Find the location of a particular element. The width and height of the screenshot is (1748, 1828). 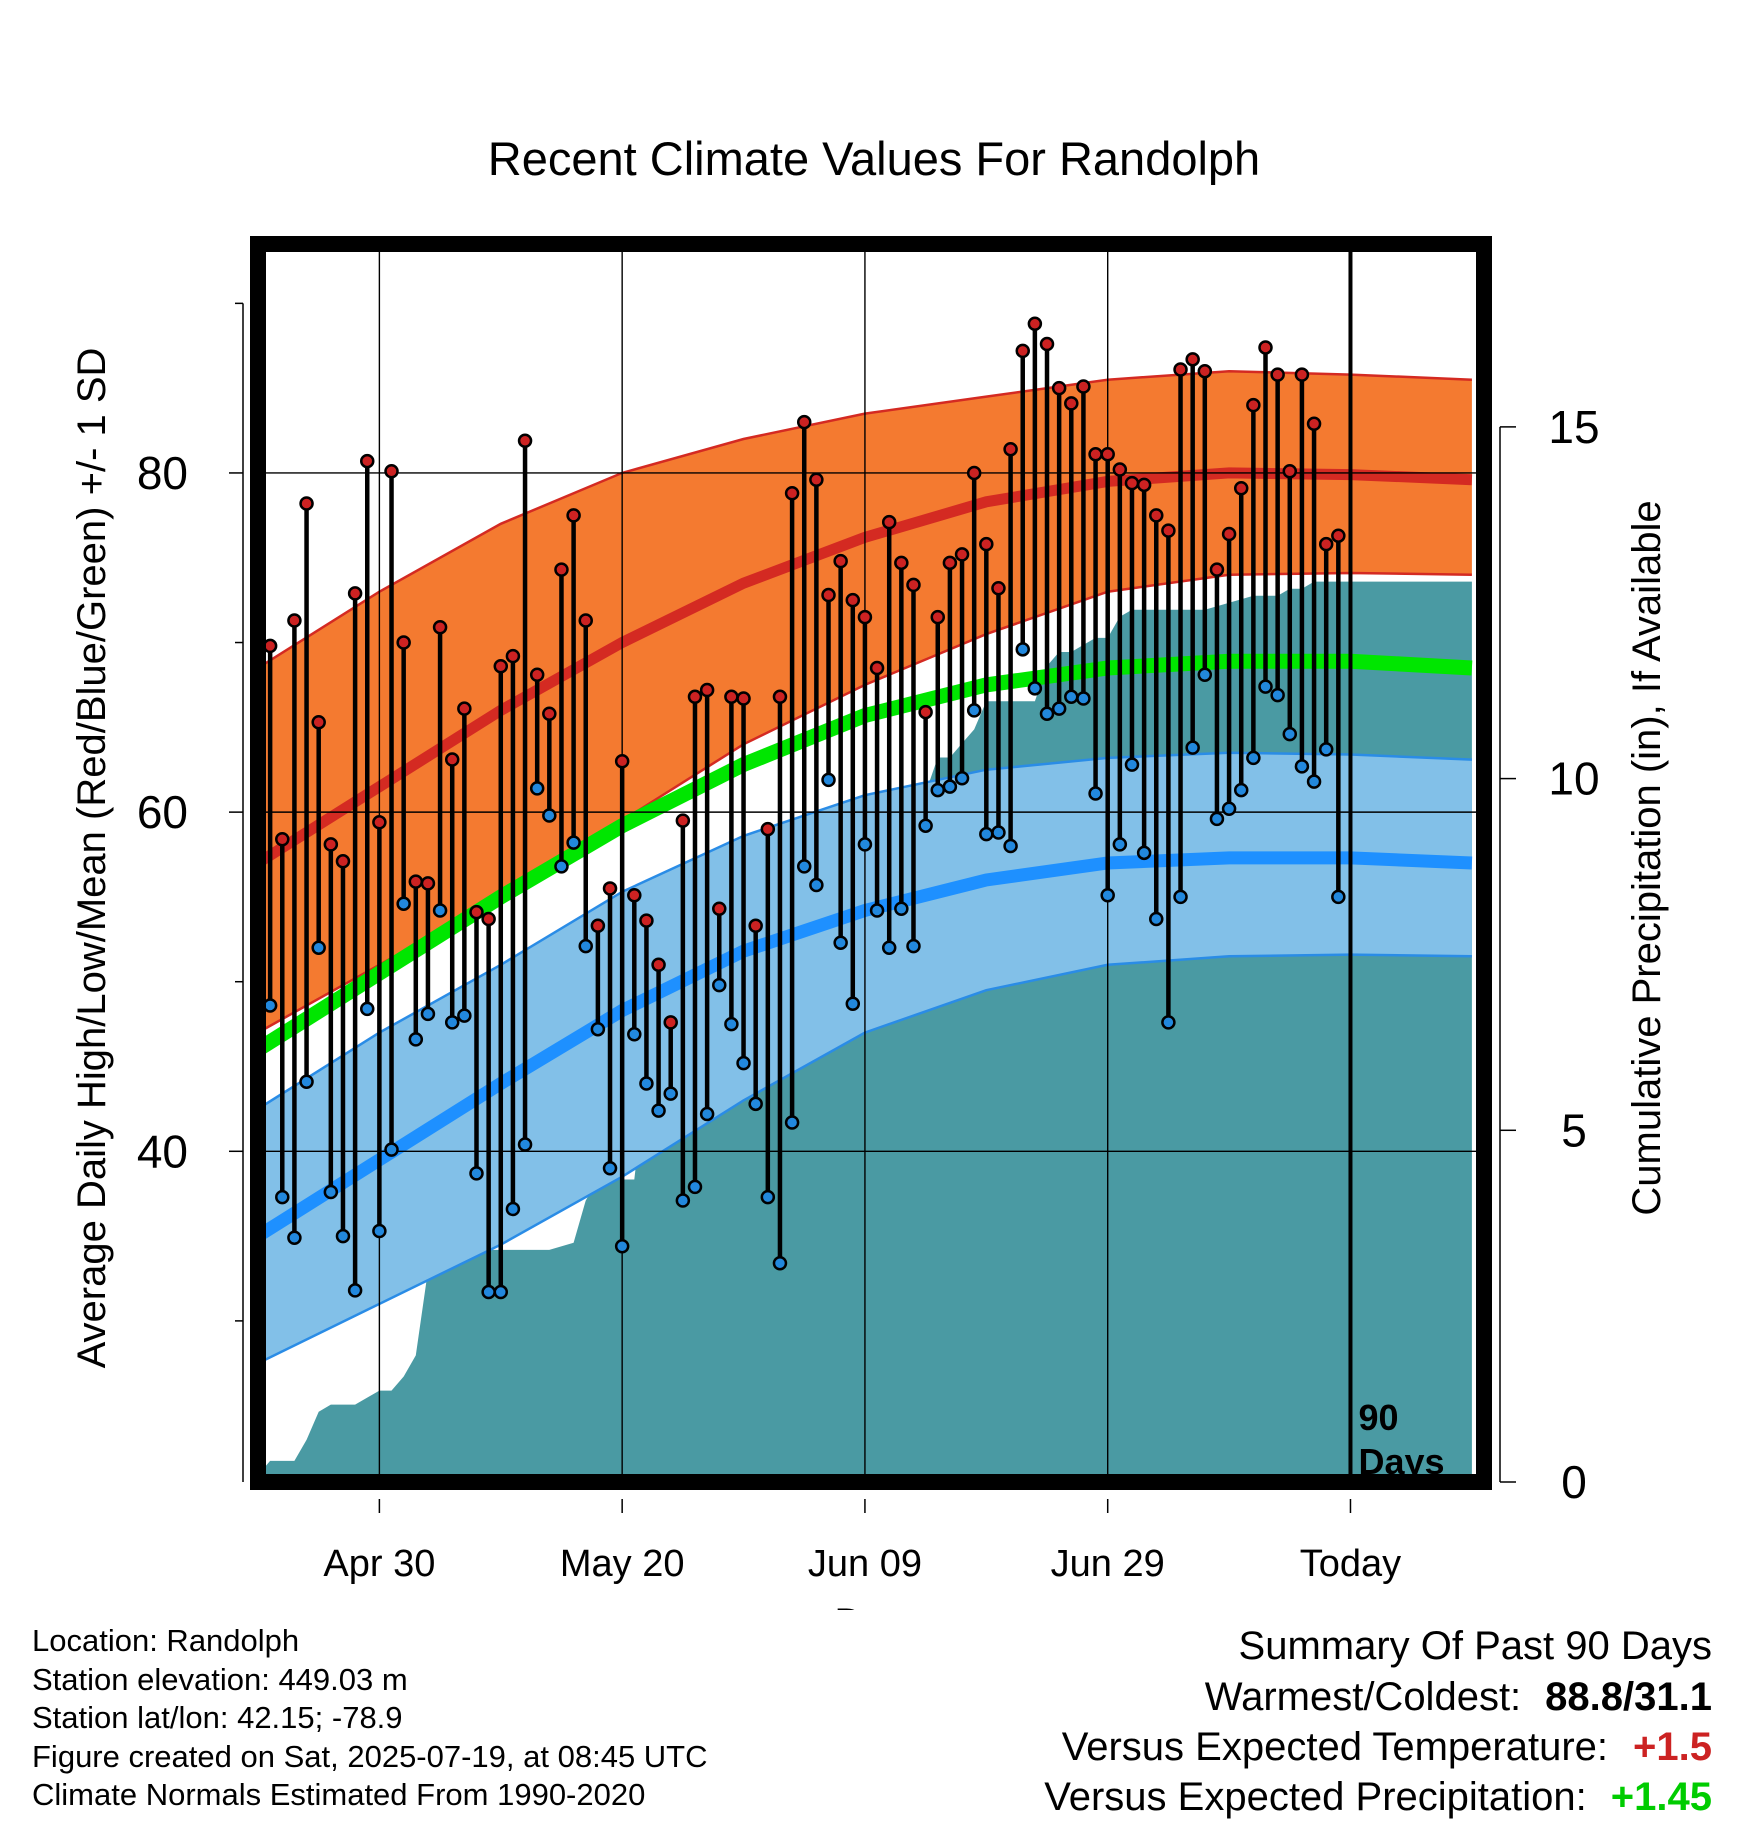

x-tick-label: Apr 30 is located at coordinates (379, 1564).